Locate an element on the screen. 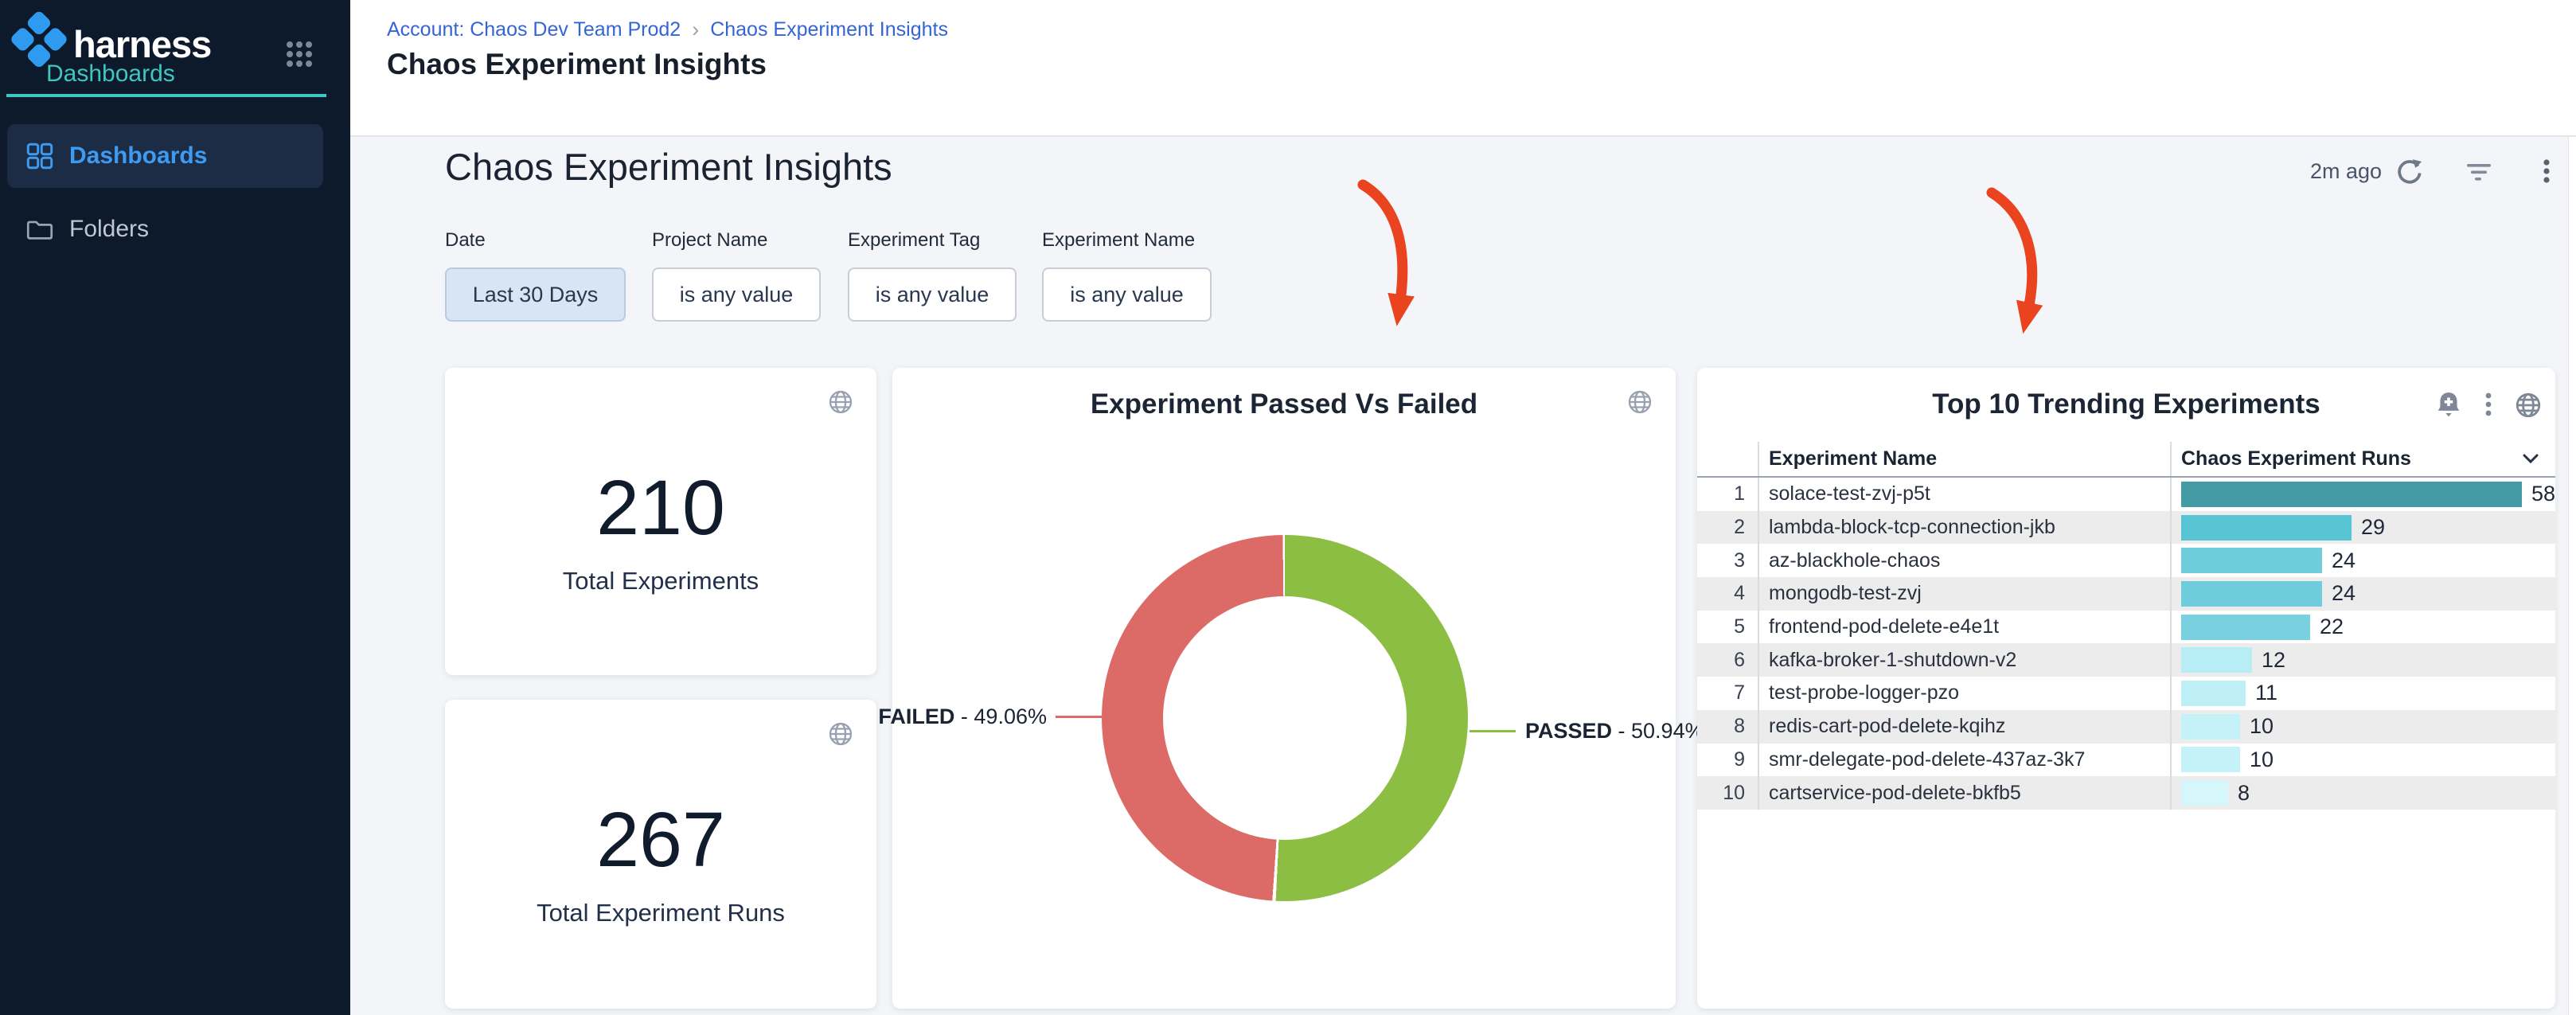 Image resolution: width=2576 pixels, height=1015 pixels. last-refresh-text: 2m ago is located at coordinates (2346, 171).